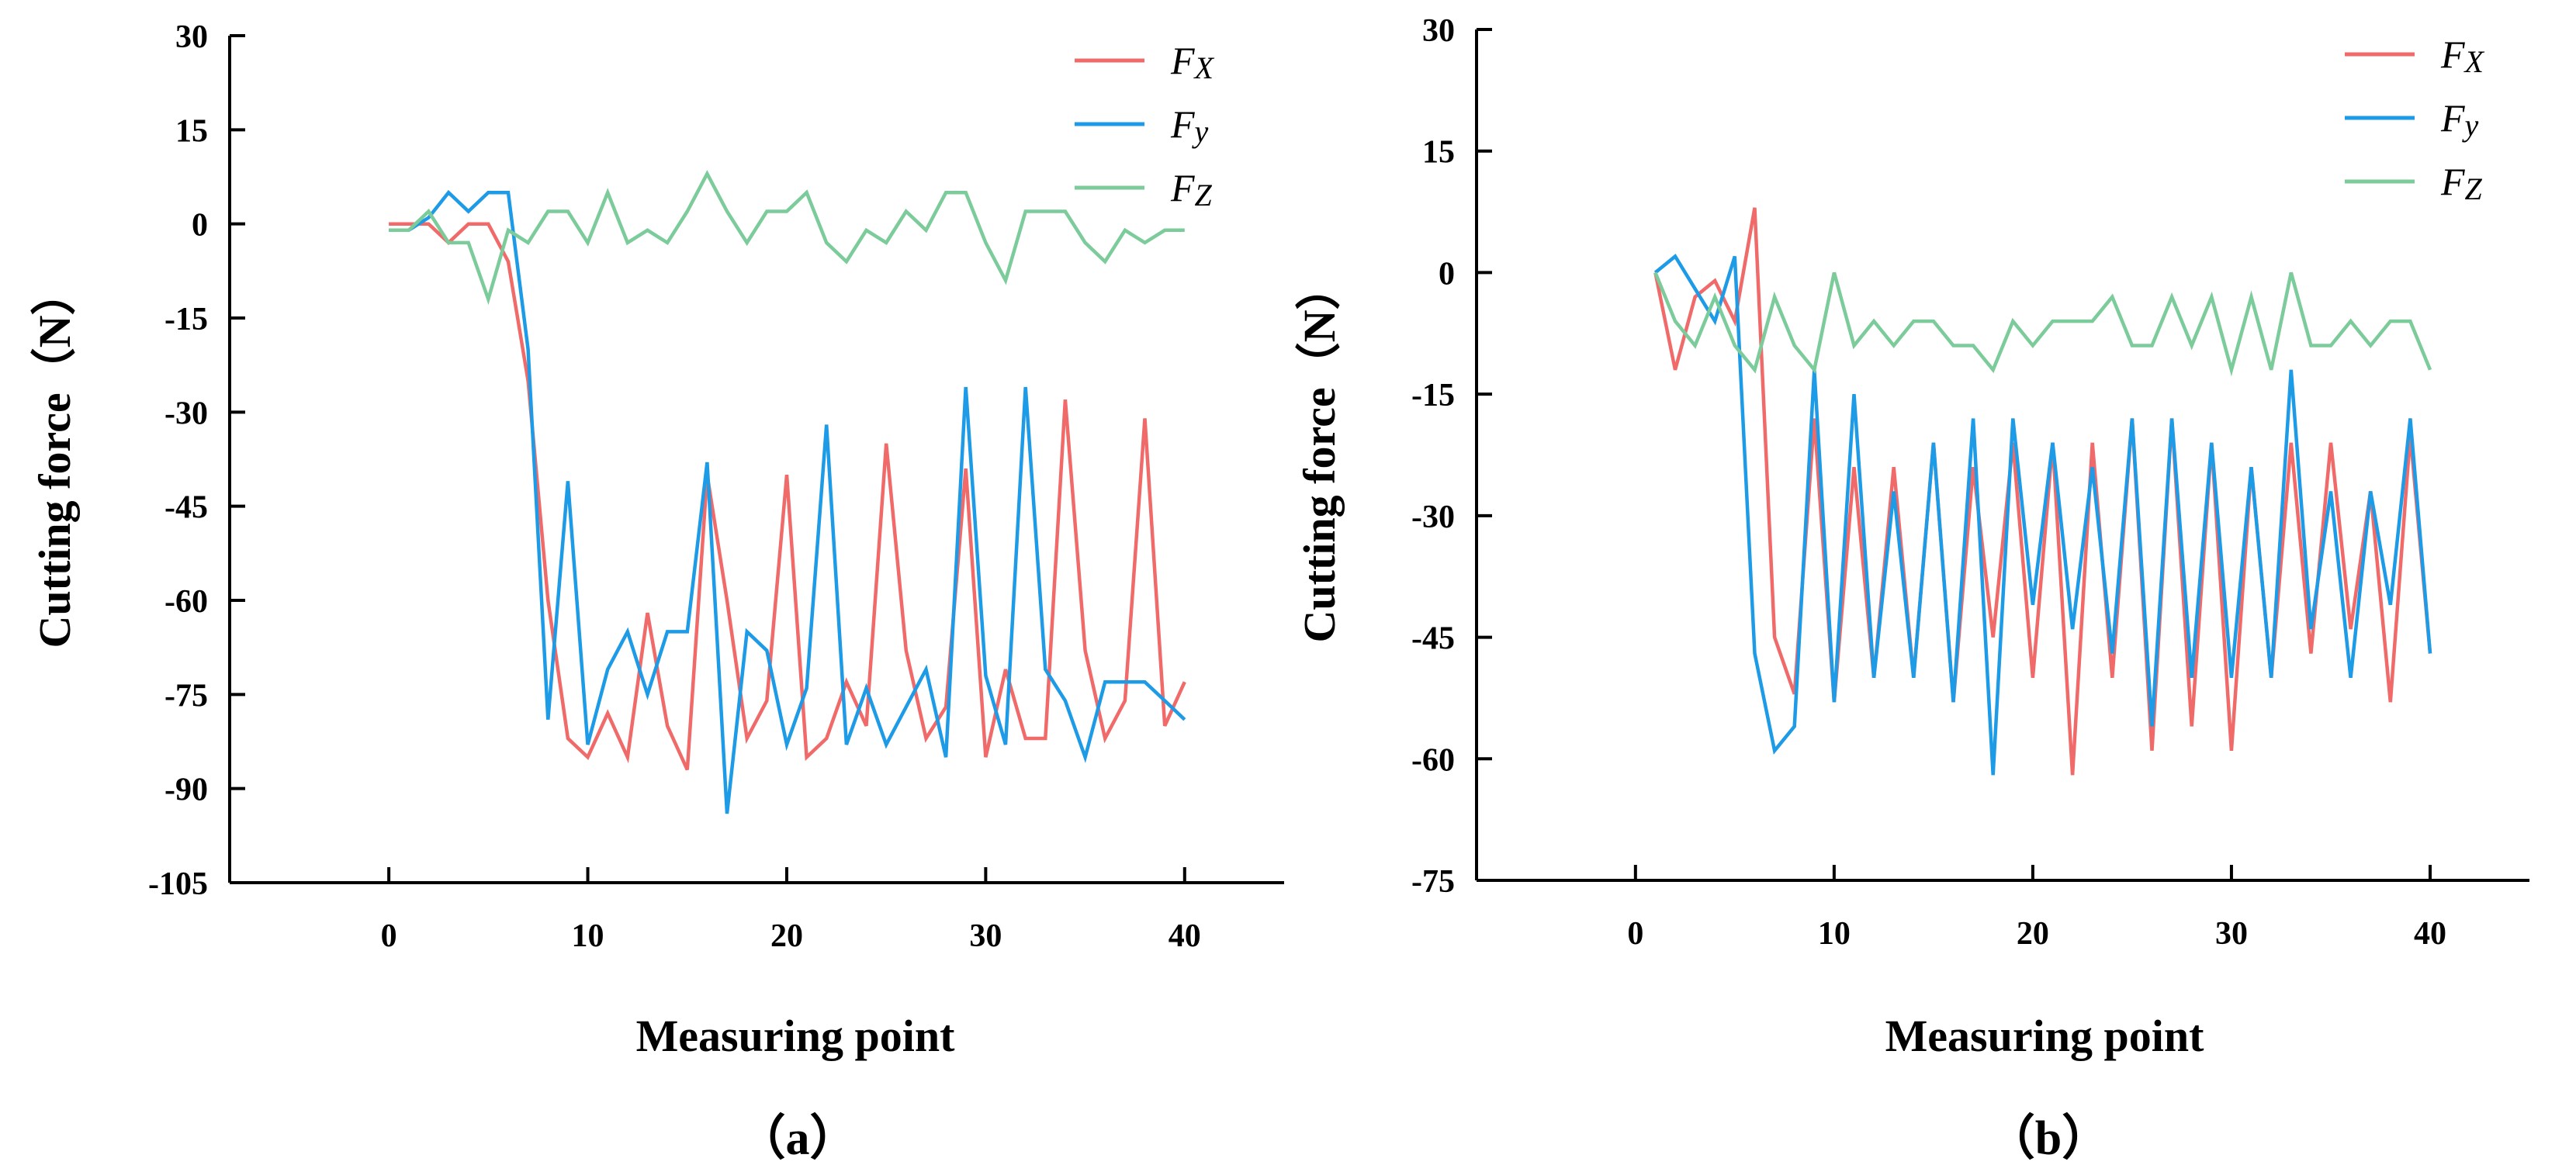 This screenshot has height=1172, width=2576. I want to click on series-line-fy, so click(2042, 515).